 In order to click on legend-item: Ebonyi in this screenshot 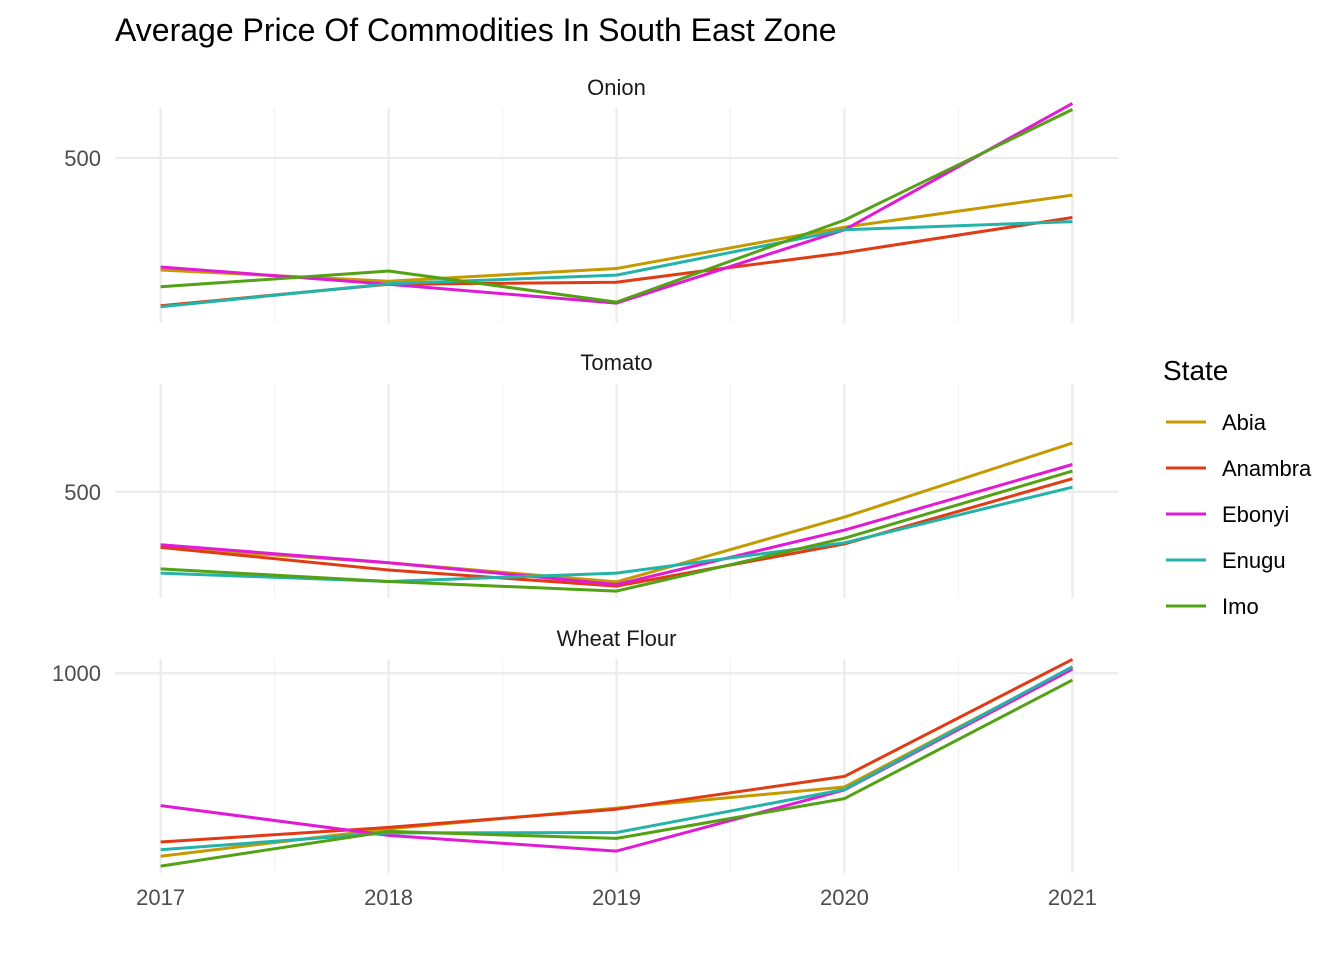, I will do `click(1227, 514)`.